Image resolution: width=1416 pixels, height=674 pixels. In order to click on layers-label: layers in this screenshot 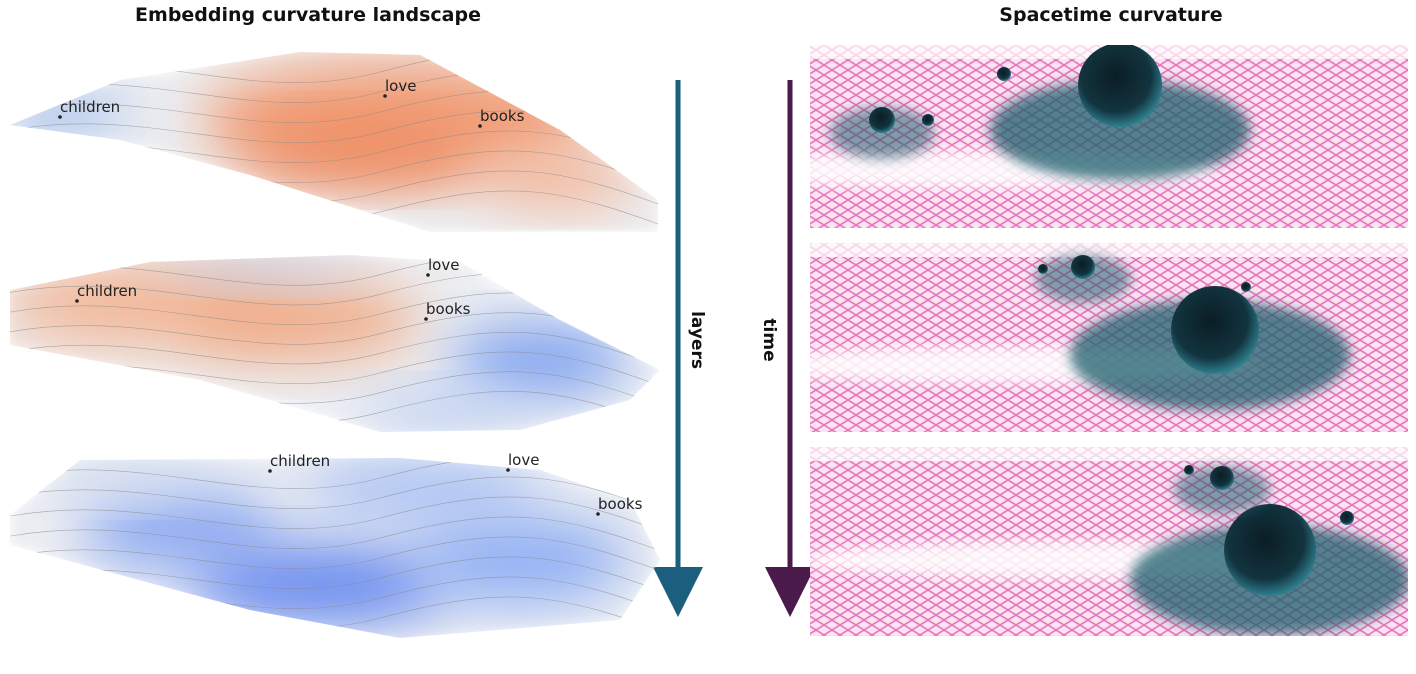, I will do `click(697, 340)`.